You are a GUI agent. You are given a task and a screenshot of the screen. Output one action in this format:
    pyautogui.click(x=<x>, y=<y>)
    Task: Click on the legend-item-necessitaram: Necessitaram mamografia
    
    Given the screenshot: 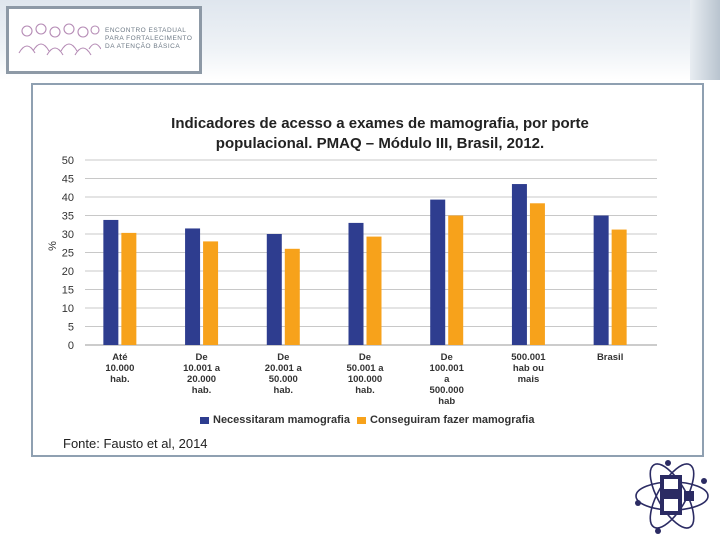 What is the action you would take?
    pyautogui.click(x=275, y=420)
    